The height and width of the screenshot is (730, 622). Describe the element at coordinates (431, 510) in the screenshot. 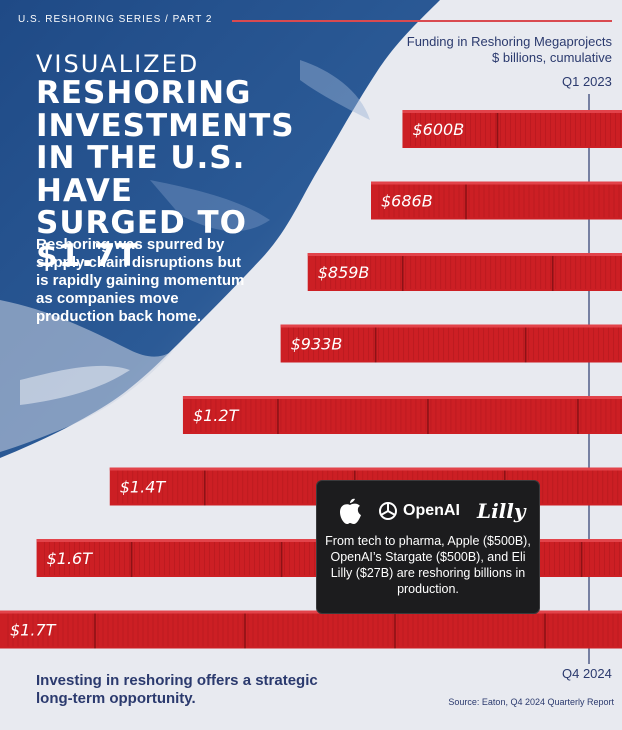

I see `openai-brand: OpenAI` at that location.